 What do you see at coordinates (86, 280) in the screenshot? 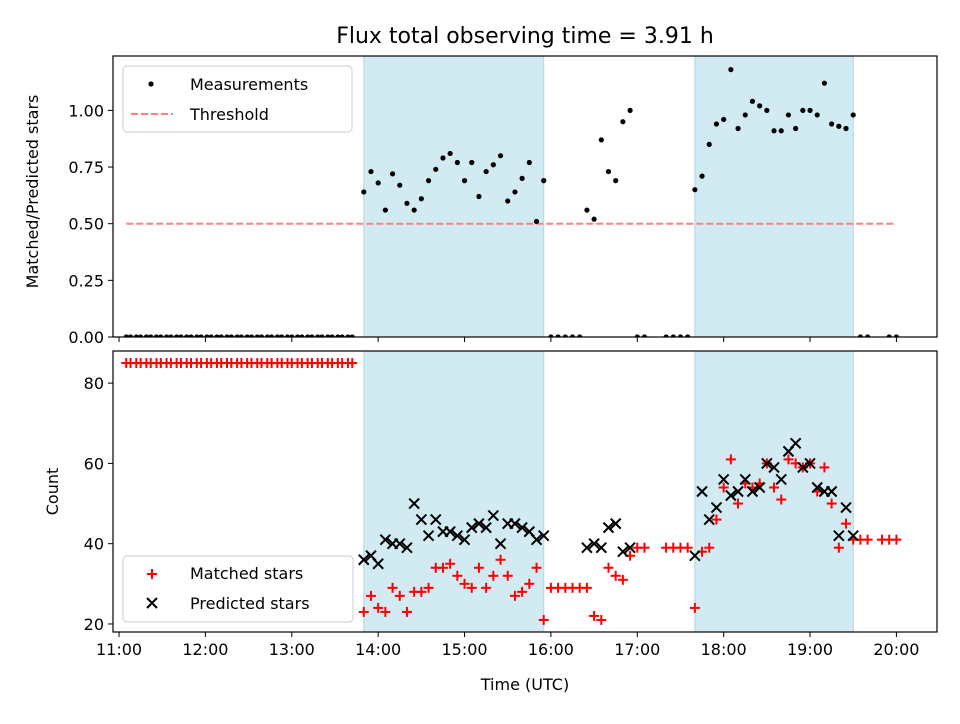
I see `y-tick-label: 0.25` at bounding box center [86, 280].